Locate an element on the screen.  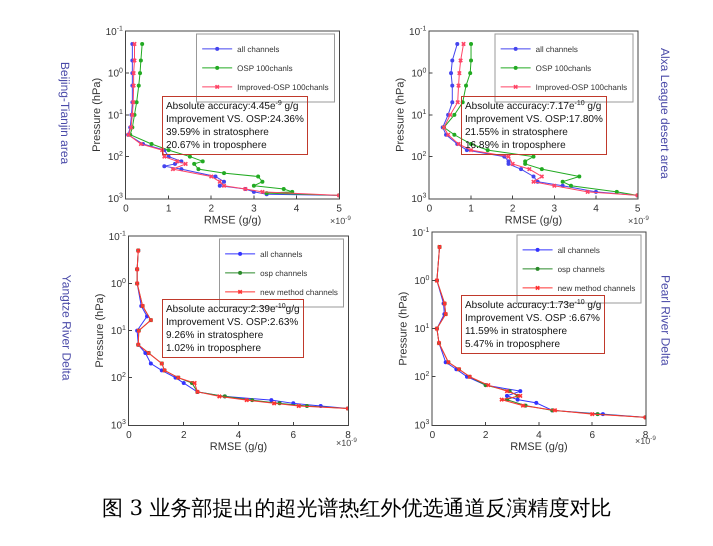
text: Beijing-Tianjin area is located at coordinates (65, 113).